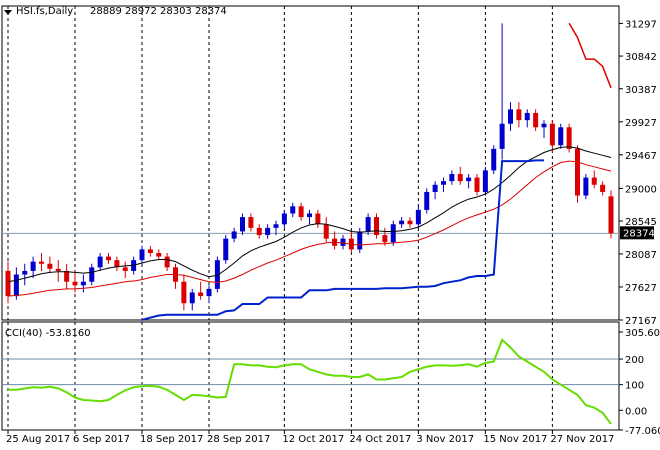 The image size is (660, 450). I want to click on cci-y-tick-label: 305.6036, so click(642, 333).